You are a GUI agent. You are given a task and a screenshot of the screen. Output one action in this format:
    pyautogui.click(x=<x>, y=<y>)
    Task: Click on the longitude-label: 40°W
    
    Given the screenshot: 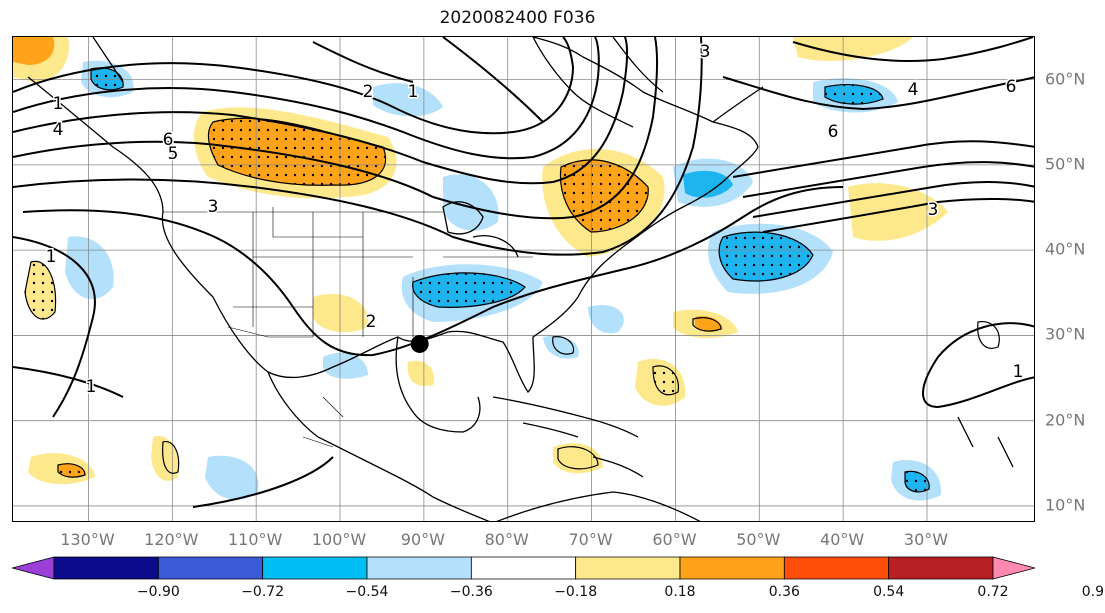 What is the action you would take?
    pyautogui.click(x=842, y=539)
    